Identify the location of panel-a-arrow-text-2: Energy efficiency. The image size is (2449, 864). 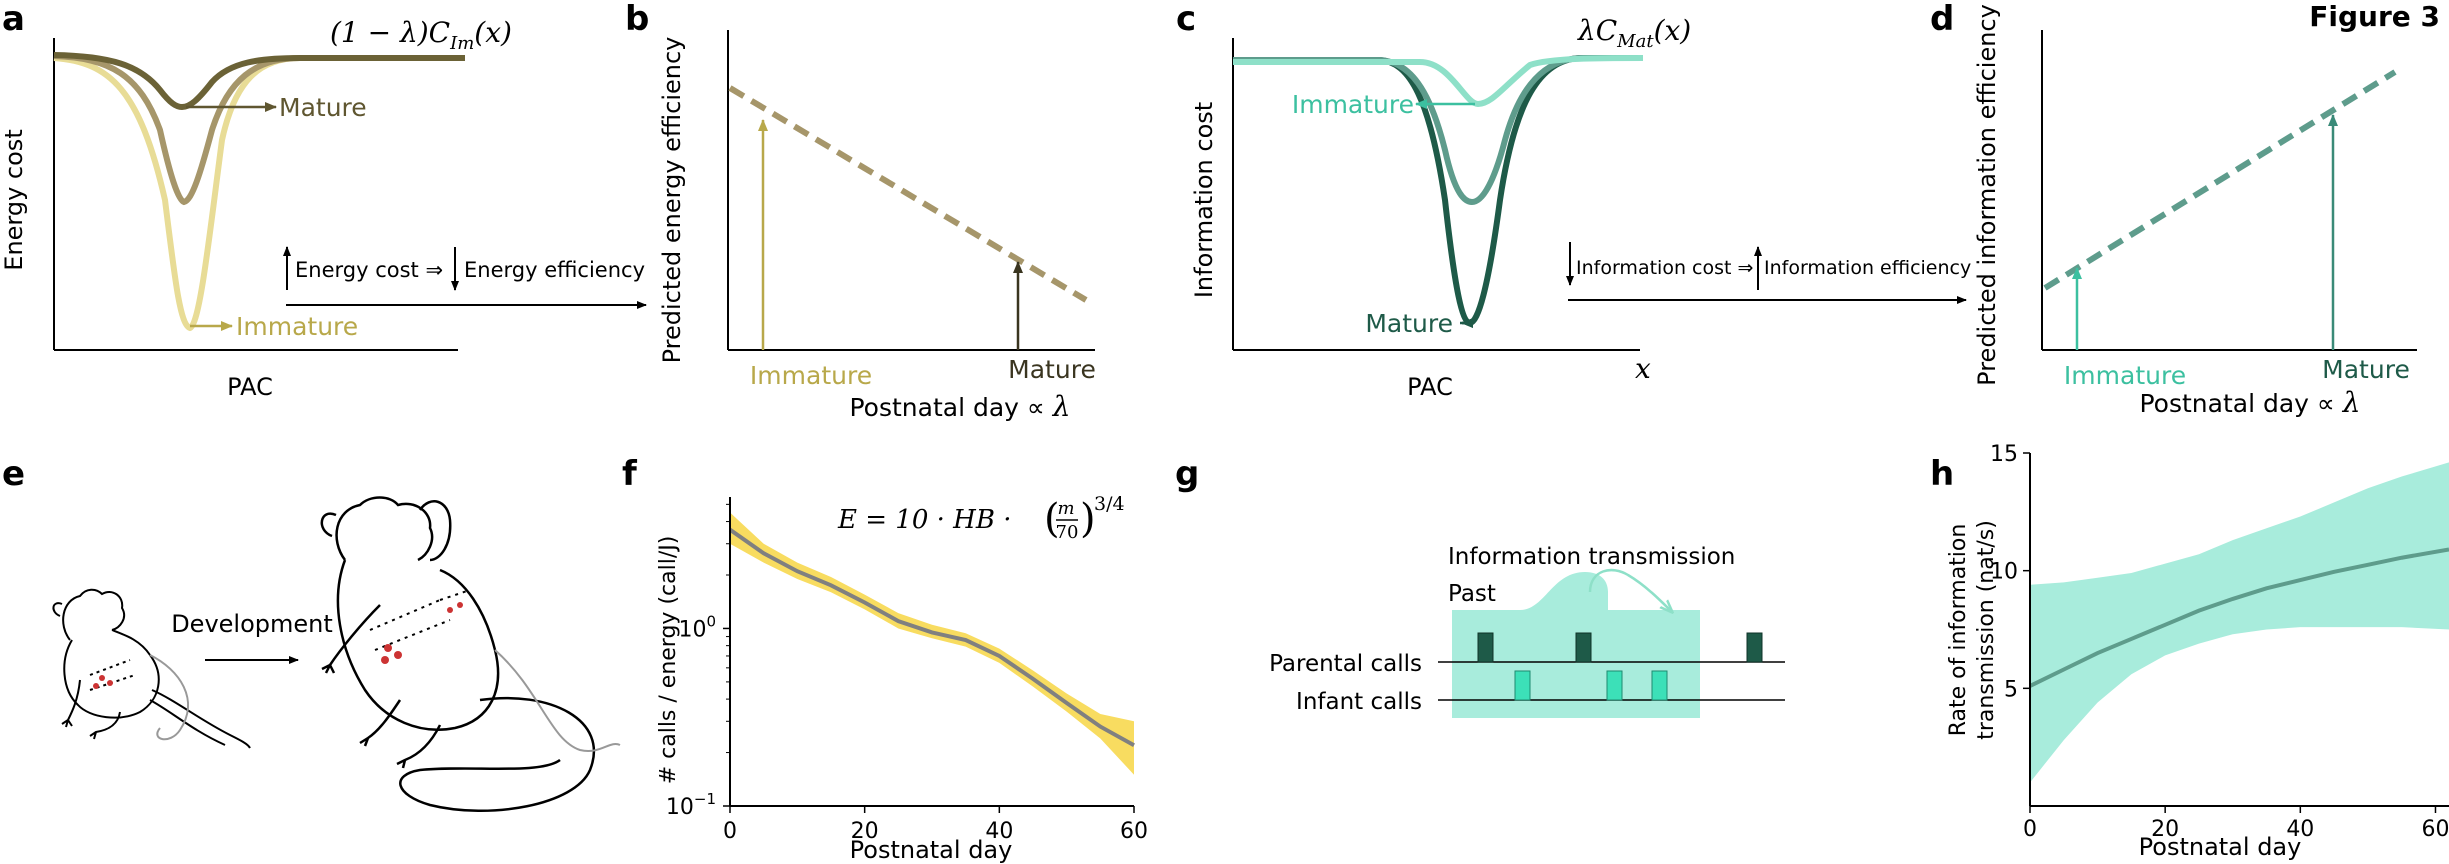
(554, 270).